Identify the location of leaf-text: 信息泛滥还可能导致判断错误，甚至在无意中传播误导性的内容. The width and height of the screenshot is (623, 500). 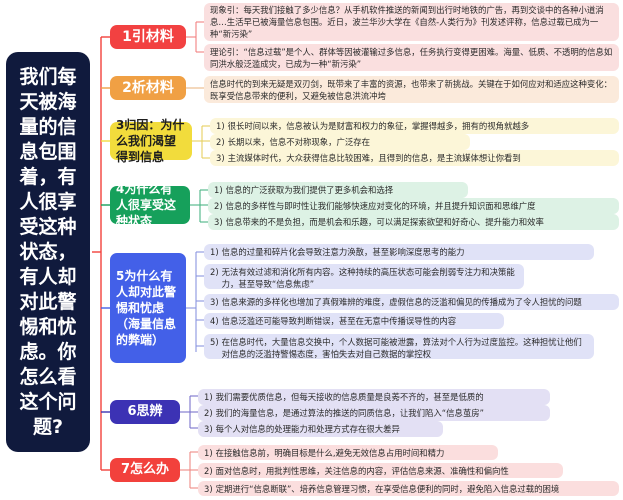
(339, 321).